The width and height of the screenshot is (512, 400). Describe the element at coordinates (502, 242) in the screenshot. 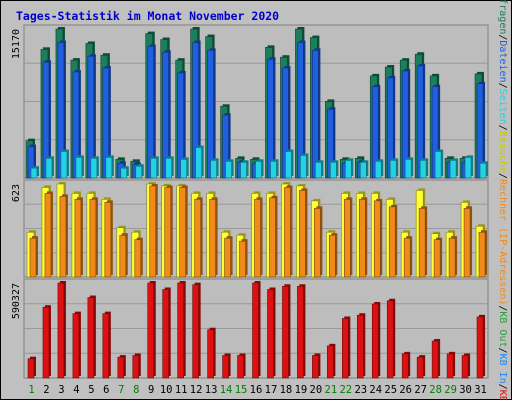

I see `legend-item: Rechner (IP-Adressen)` at that location.